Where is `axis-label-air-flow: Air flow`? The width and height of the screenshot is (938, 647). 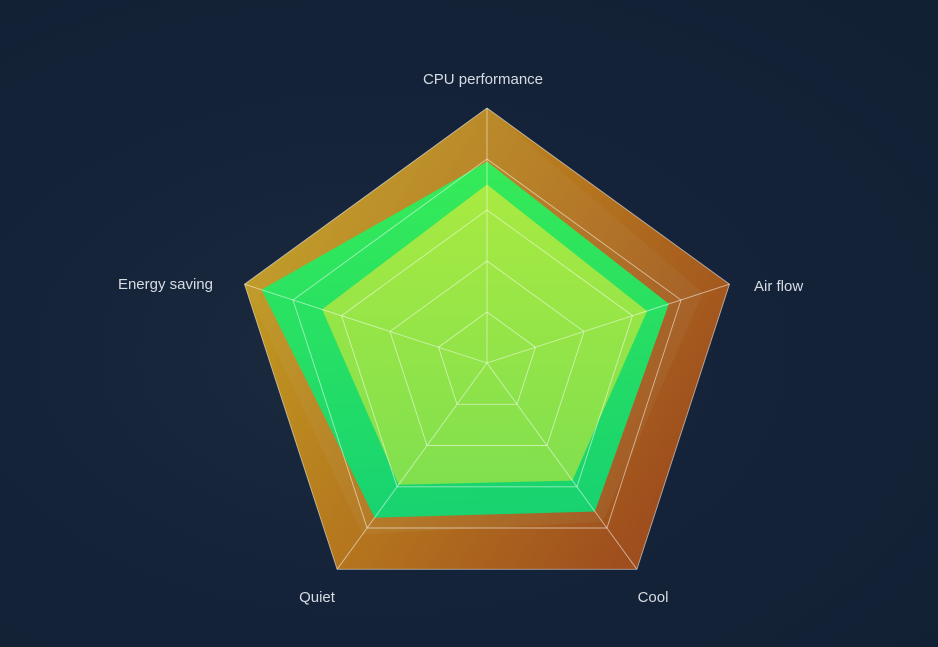 axis-label-air-flow: Air flow is located at coordinates (778, 286).